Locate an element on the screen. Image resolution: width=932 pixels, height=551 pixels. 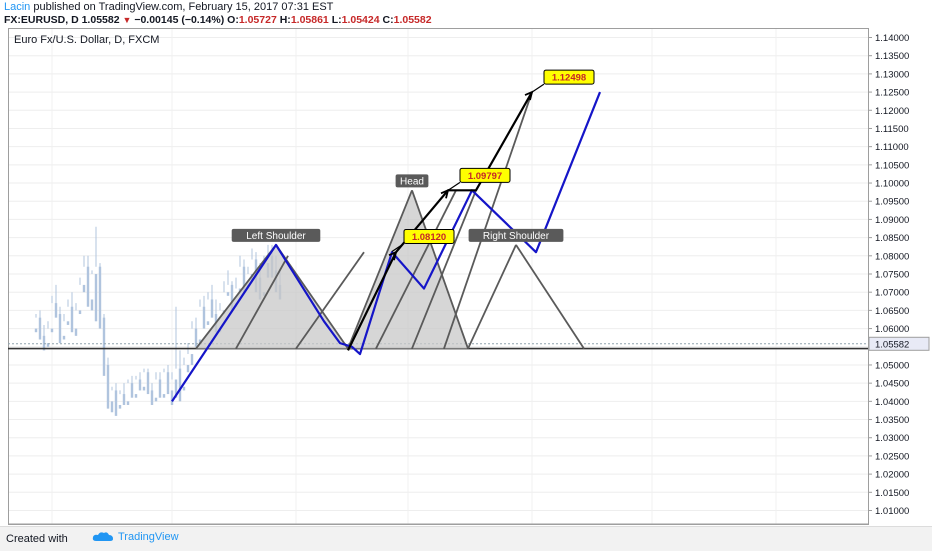
y-tick-label: 1.04000 is located at coordinates (892, 402).